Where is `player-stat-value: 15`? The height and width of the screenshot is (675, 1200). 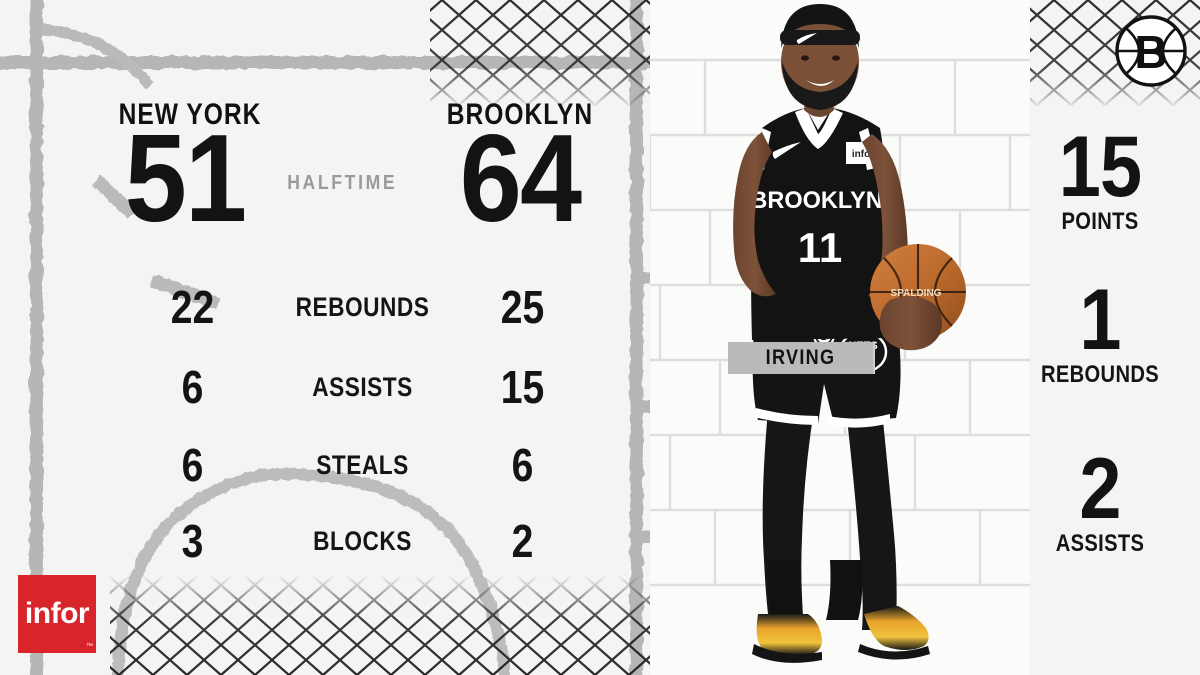
player-stat-value: 15 is located at coordinates (1100, 167).